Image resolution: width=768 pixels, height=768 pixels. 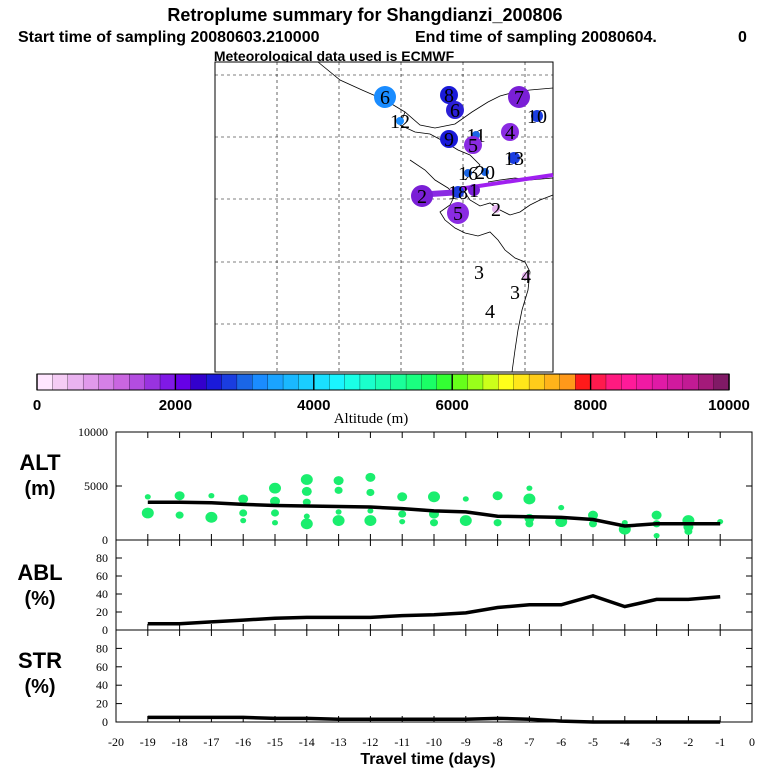 I want to click on x-tick-label: -17, so click(x=211, y=742).